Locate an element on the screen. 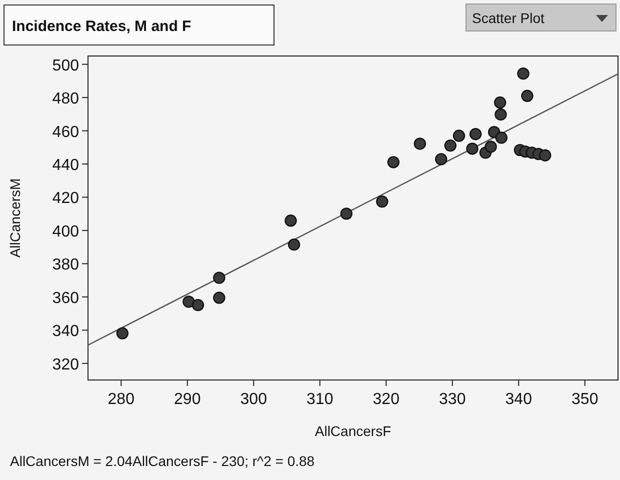  x-tick-label: 340 is located at coordinates (518, 399).